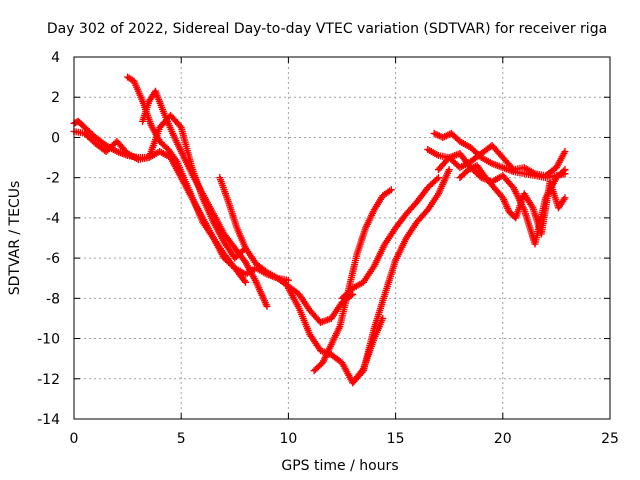 This screenshot has width=640, height=480. Describe the element at coordinates (48, 380) in the screenshot. I see `y-tick-label: -12` at that location.